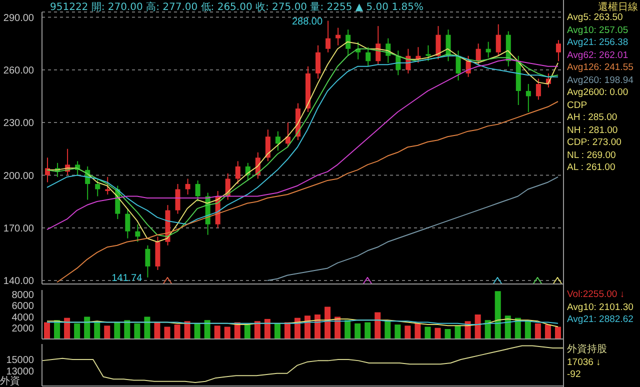  I want to click on y-tick-label: 170.00, so click(18, 228).